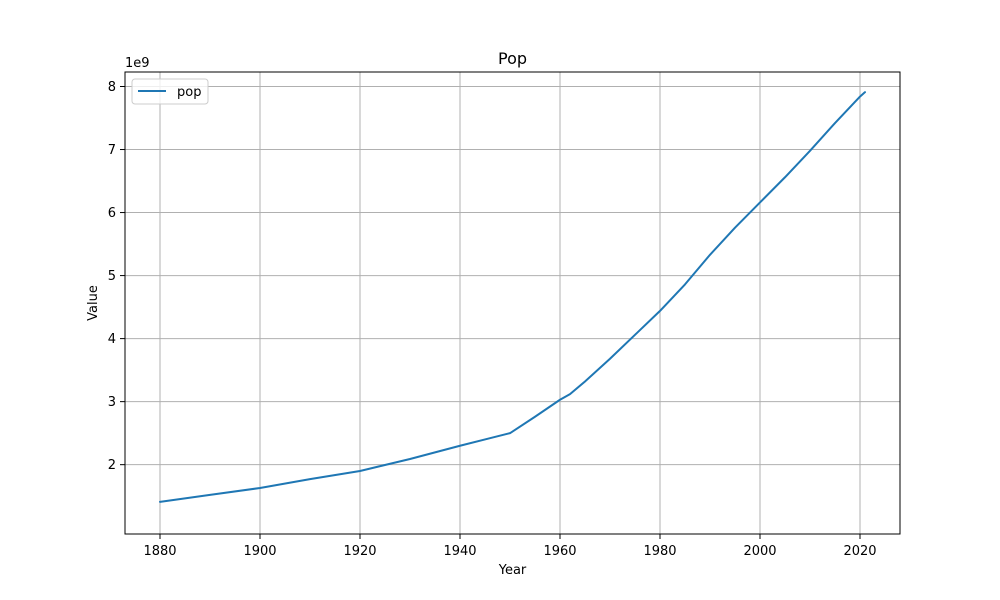  I want to click on x-tick-label: 1900, so click(259, 551).